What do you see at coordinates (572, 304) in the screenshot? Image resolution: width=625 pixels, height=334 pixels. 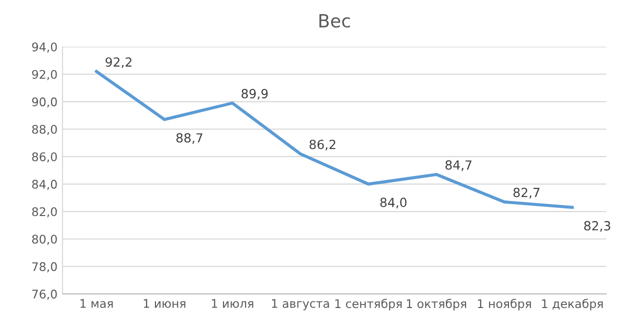 I see `x-tick-label: 1 декабря` at bounding box center [572, 304].